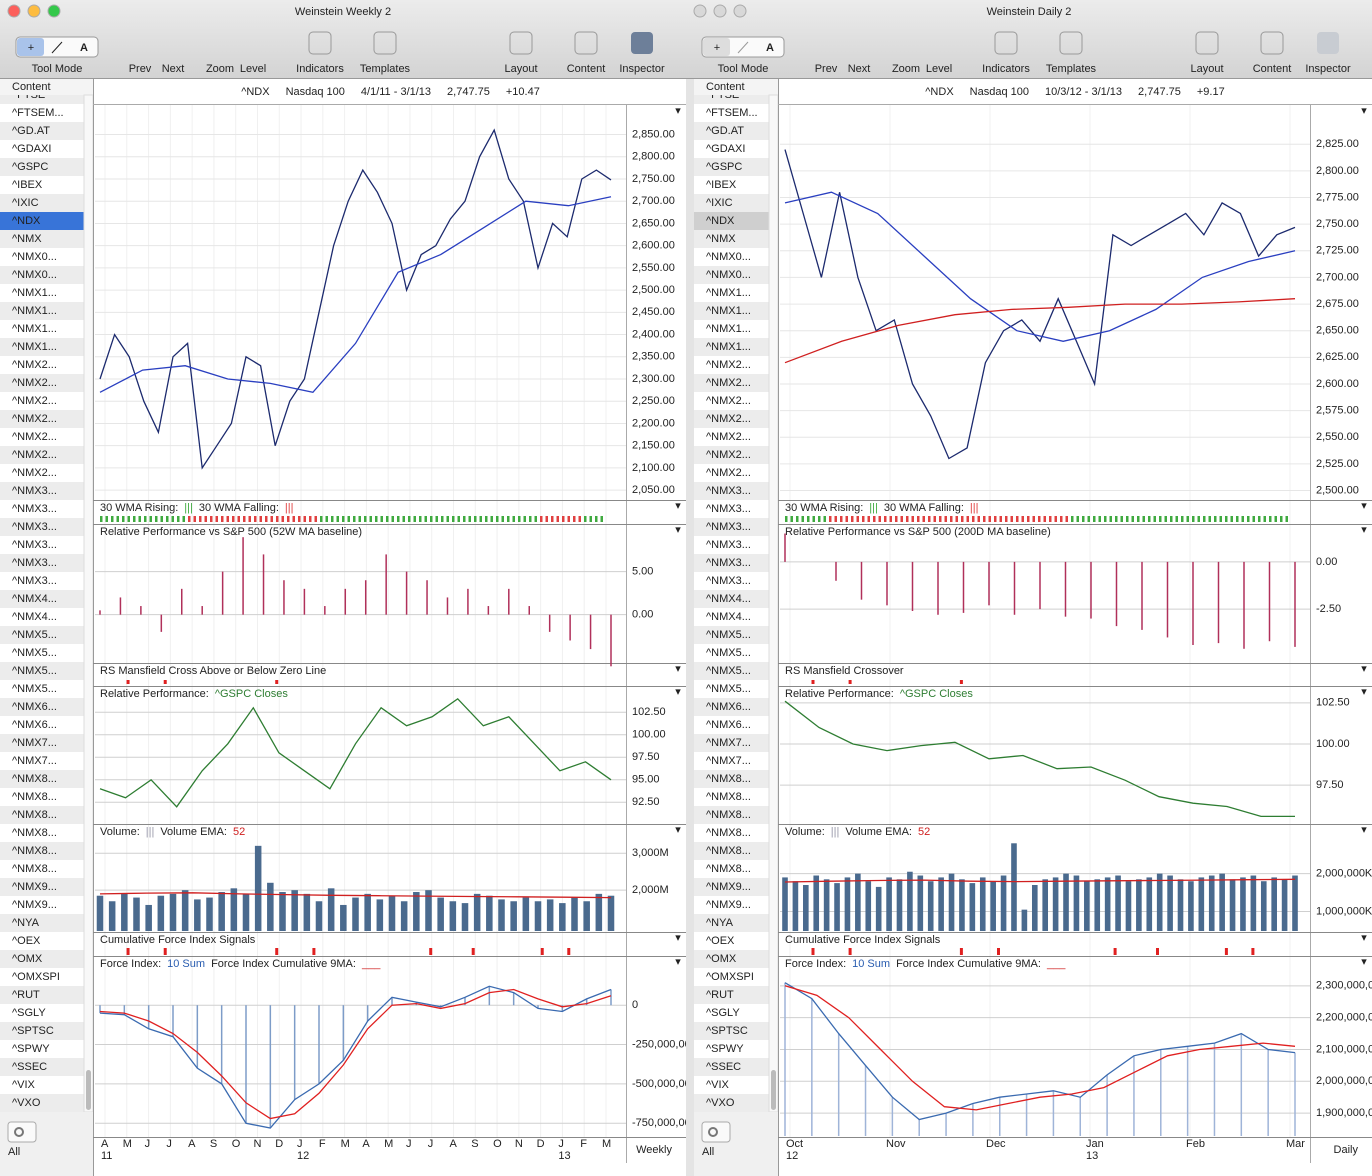 The height and width of the screenshot is (1176, 1372). Describe the element at coordinates (1206, 69) in the screenshot. I see `toolbar-label: Layout` at that location.